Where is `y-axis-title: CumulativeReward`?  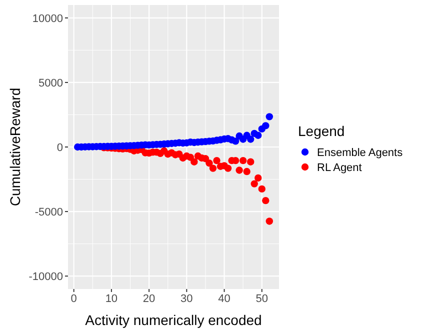
y-axis-title: CumulativeReward is located at coordinates (15, 147).